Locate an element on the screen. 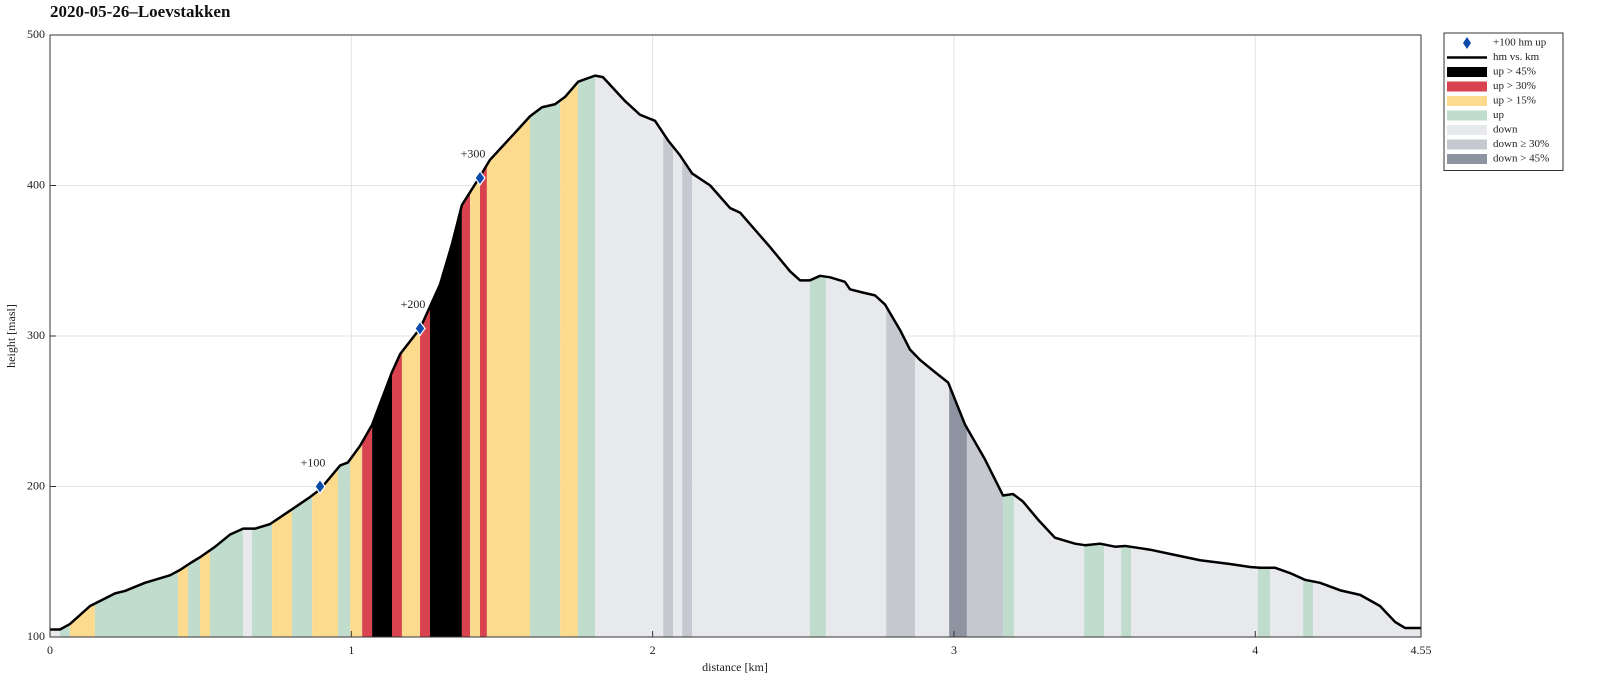 Image resolution: width=1598 pixels, height=693 pixels. x-tick-label: 4.55 is located at coordinates (1421, 650).